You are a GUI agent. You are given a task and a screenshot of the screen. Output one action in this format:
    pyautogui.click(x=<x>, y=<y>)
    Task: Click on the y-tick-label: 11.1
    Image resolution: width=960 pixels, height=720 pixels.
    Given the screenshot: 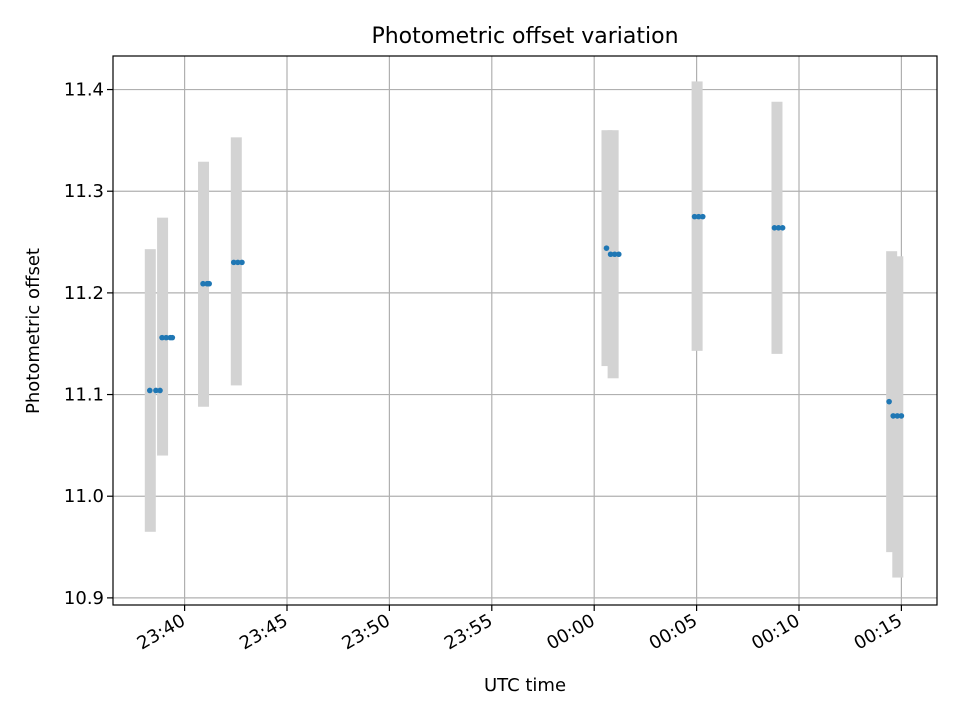 What is the action you would take?
    pyautogui.click(x=84, y=395)
    